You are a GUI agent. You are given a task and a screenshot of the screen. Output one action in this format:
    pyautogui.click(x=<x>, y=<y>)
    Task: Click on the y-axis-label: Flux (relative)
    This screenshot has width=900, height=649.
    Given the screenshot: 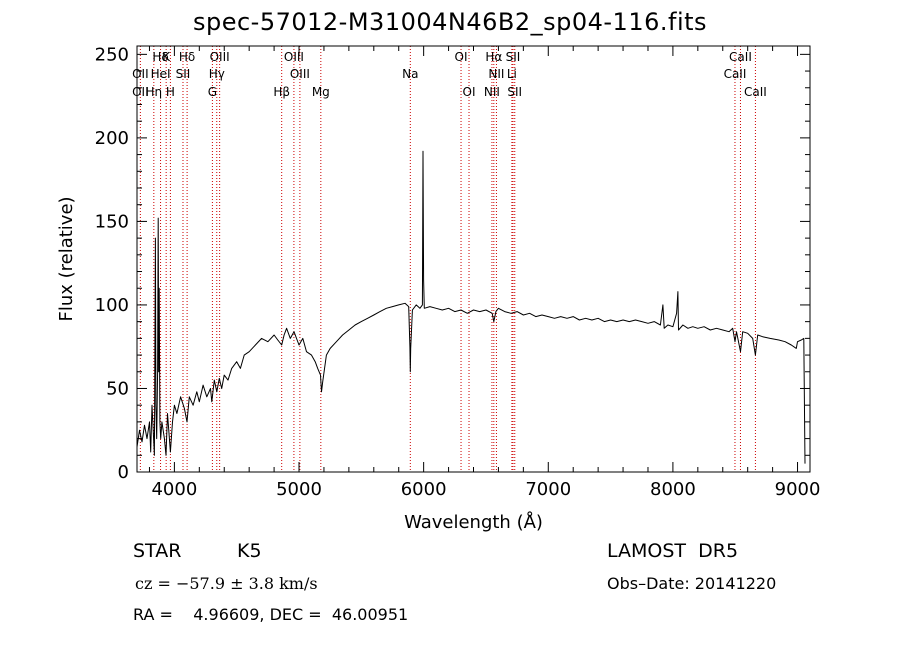 What is the action you would take?
    pyautogui.click(x=66, y=258)
    